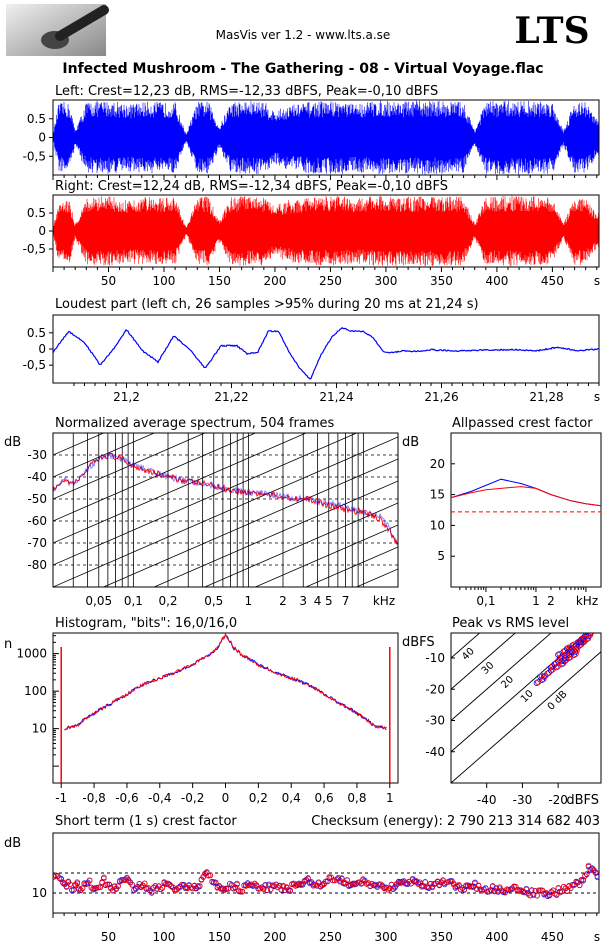  Describe the element at coordinates (487, 800) in the screenshot. I see `peakrms-xtick-label: -40` at that location.